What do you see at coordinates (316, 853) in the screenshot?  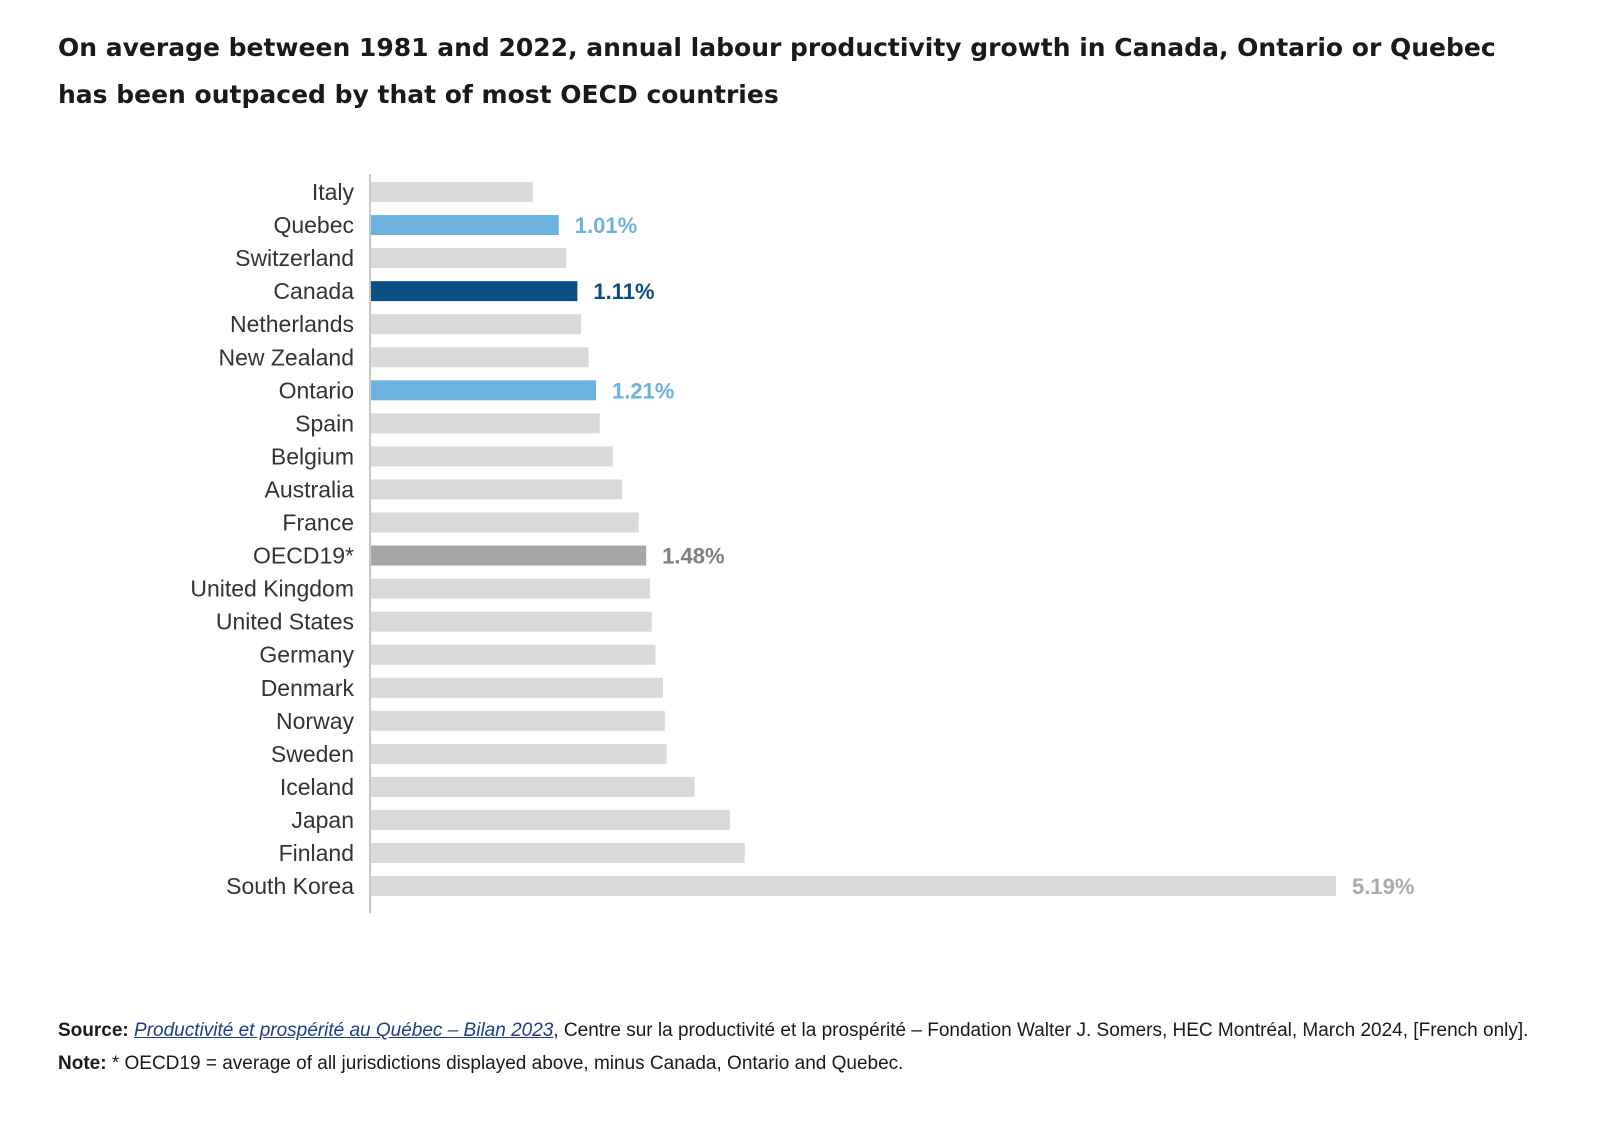 I see `category-label: Finland` at bounding box center [316, 853].